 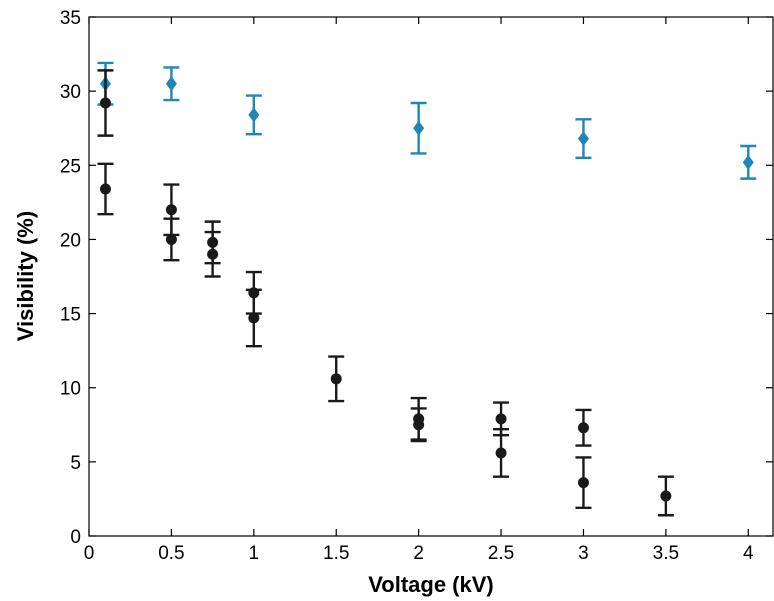 I want to click on x-tick-label: 1.5, so click(x=336, y=553).